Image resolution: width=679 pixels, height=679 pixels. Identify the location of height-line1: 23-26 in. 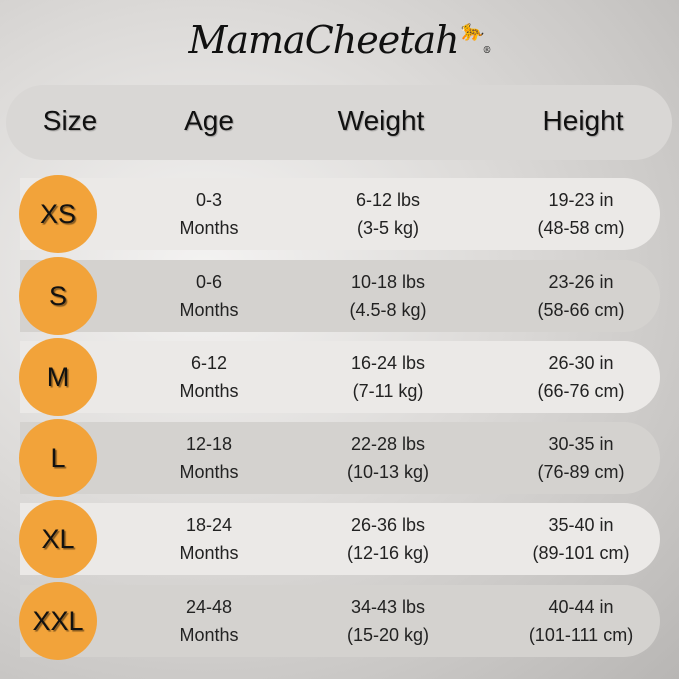
(581, 282).